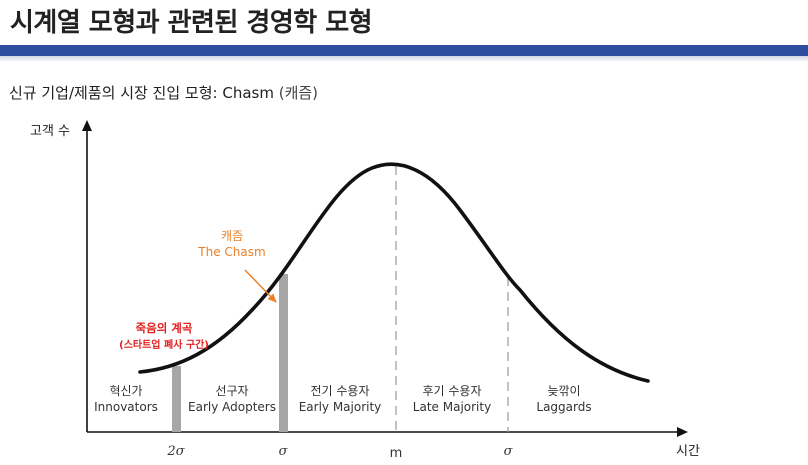 Image resolution: width=808 pixels, height=465 pixels. Describe the element at coordinates (451, 391) in the screenshot. I see `segment-late-majority-ko: 후기 수용자` at that location.